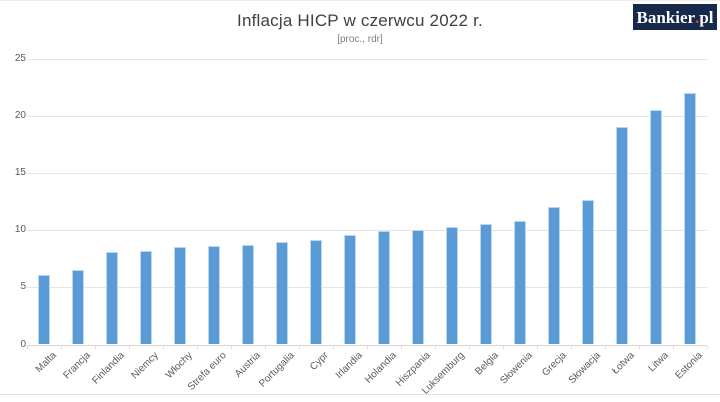 Image resolution: width=720 pixels, height=402 pixels. What do you see at coordinates (23, 287) in the screenshot?
I see `y-axis-tick-label: 5` at bounding box center [23, 287].